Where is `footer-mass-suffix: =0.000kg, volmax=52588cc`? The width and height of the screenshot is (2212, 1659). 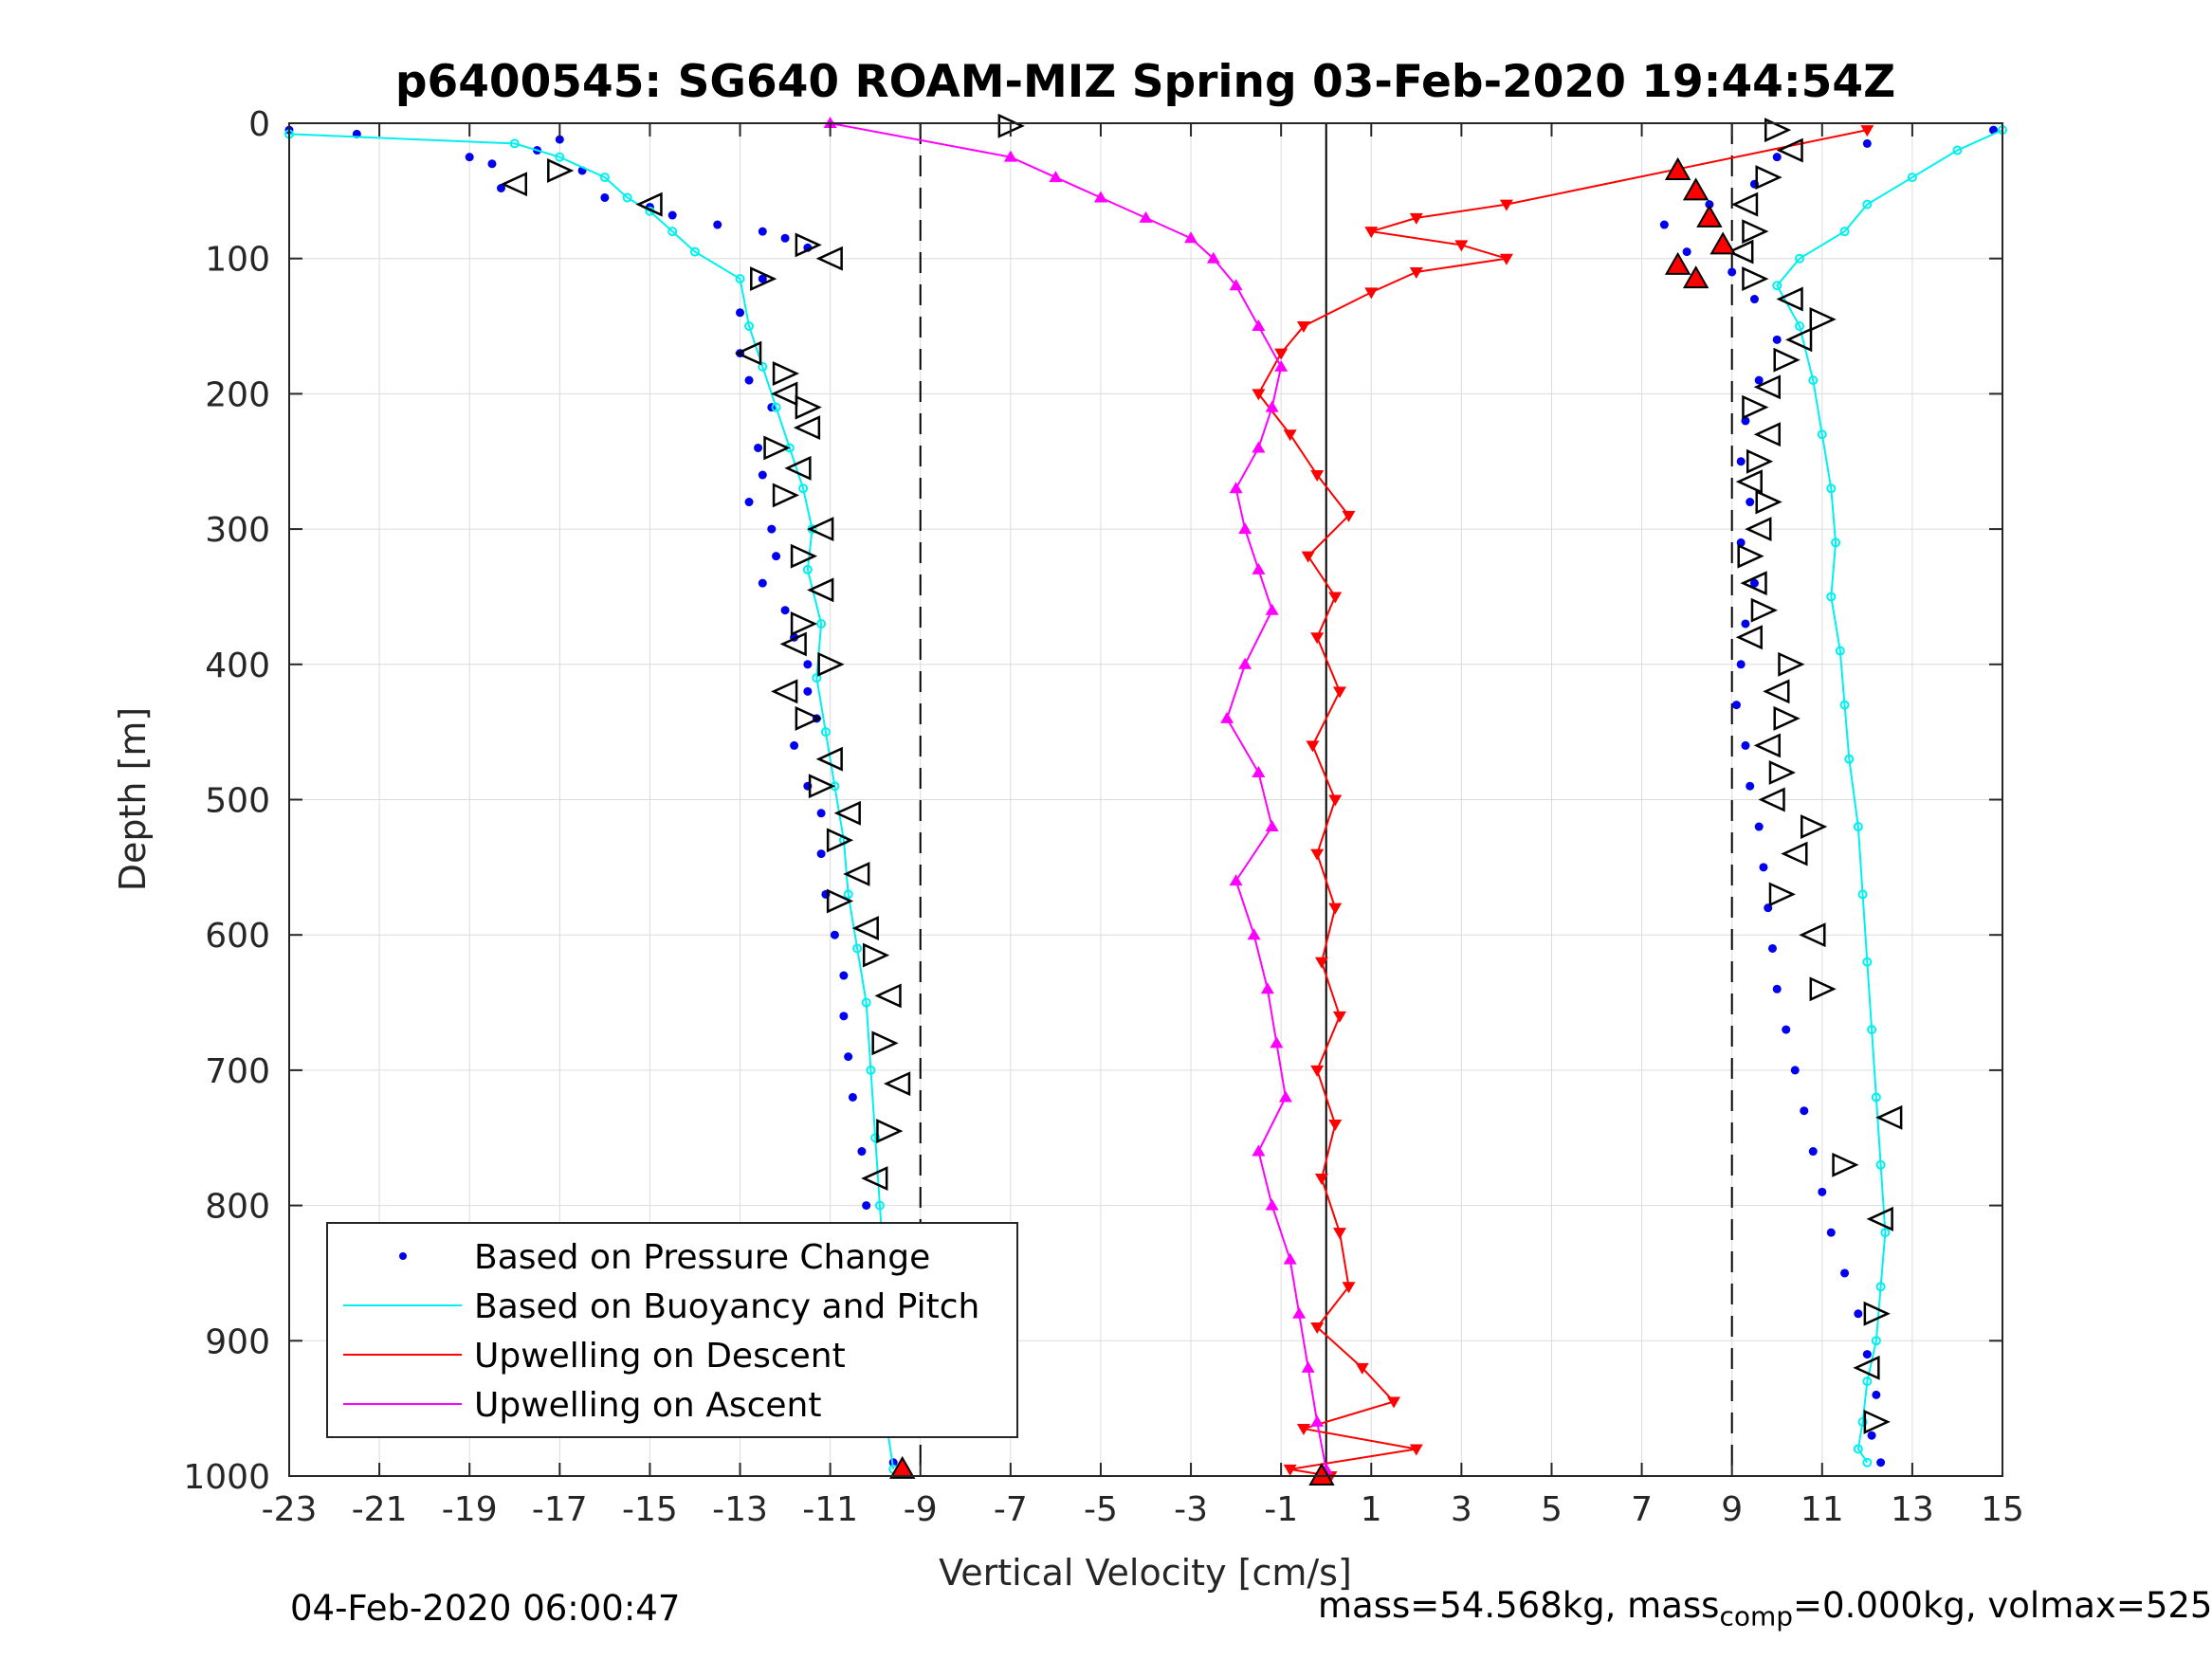
footer-mass-suffix: =0.000kg, volmax=52588cc is located at coordinates (2003, 1605).